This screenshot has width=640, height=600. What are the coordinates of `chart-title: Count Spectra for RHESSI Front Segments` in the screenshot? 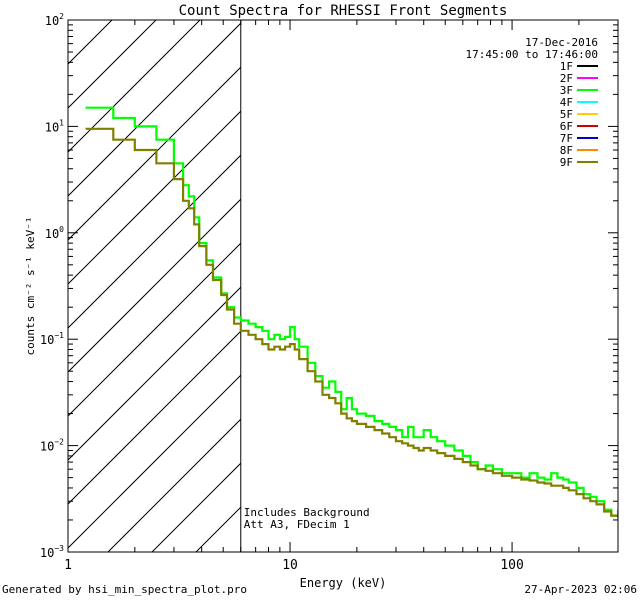 It's located at (343, 11).